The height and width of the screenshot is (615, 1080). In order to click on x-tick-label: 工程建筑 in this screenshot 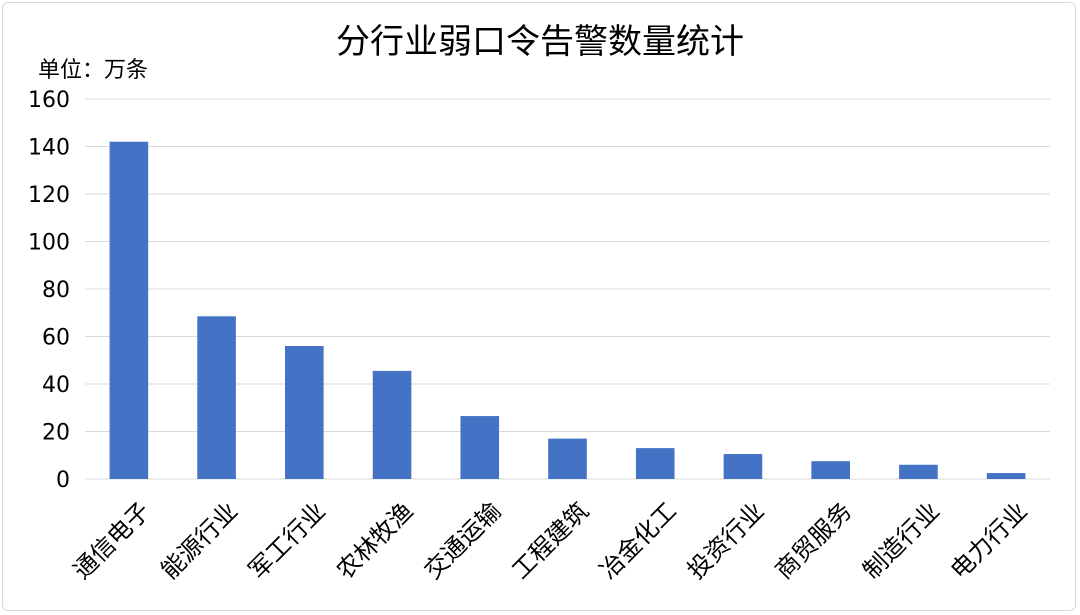, I will do `click(551, 541)`.